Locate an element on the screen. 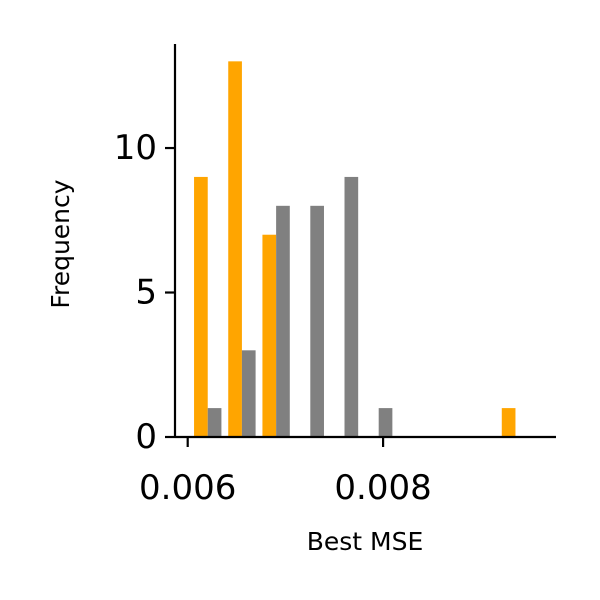 This screenshot has height=600, width=600. histogram-bar-s1-b0 is located at coordinates (214, 422).